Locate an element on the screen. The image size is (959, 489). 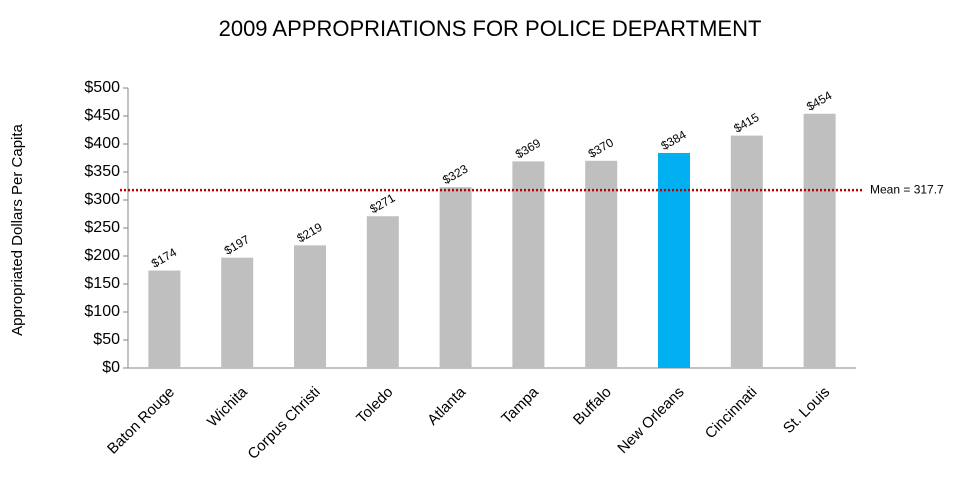
x-tick-label: Baton Rouge is located at coordinates (141, 421).